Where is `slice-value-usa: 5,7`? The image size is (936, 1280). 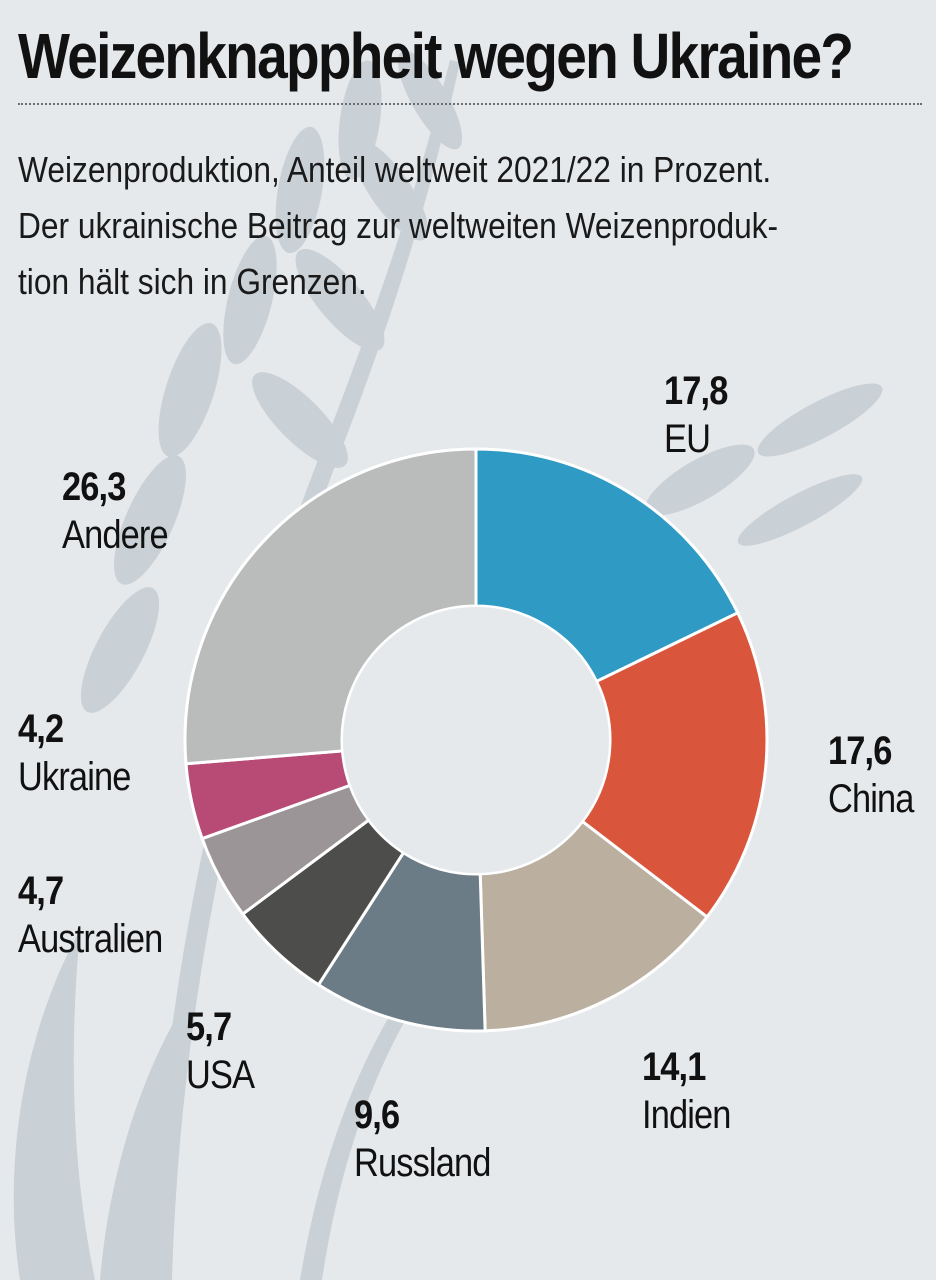 slice-value-usa: 5,7 is located at coordinates (209, 1027).